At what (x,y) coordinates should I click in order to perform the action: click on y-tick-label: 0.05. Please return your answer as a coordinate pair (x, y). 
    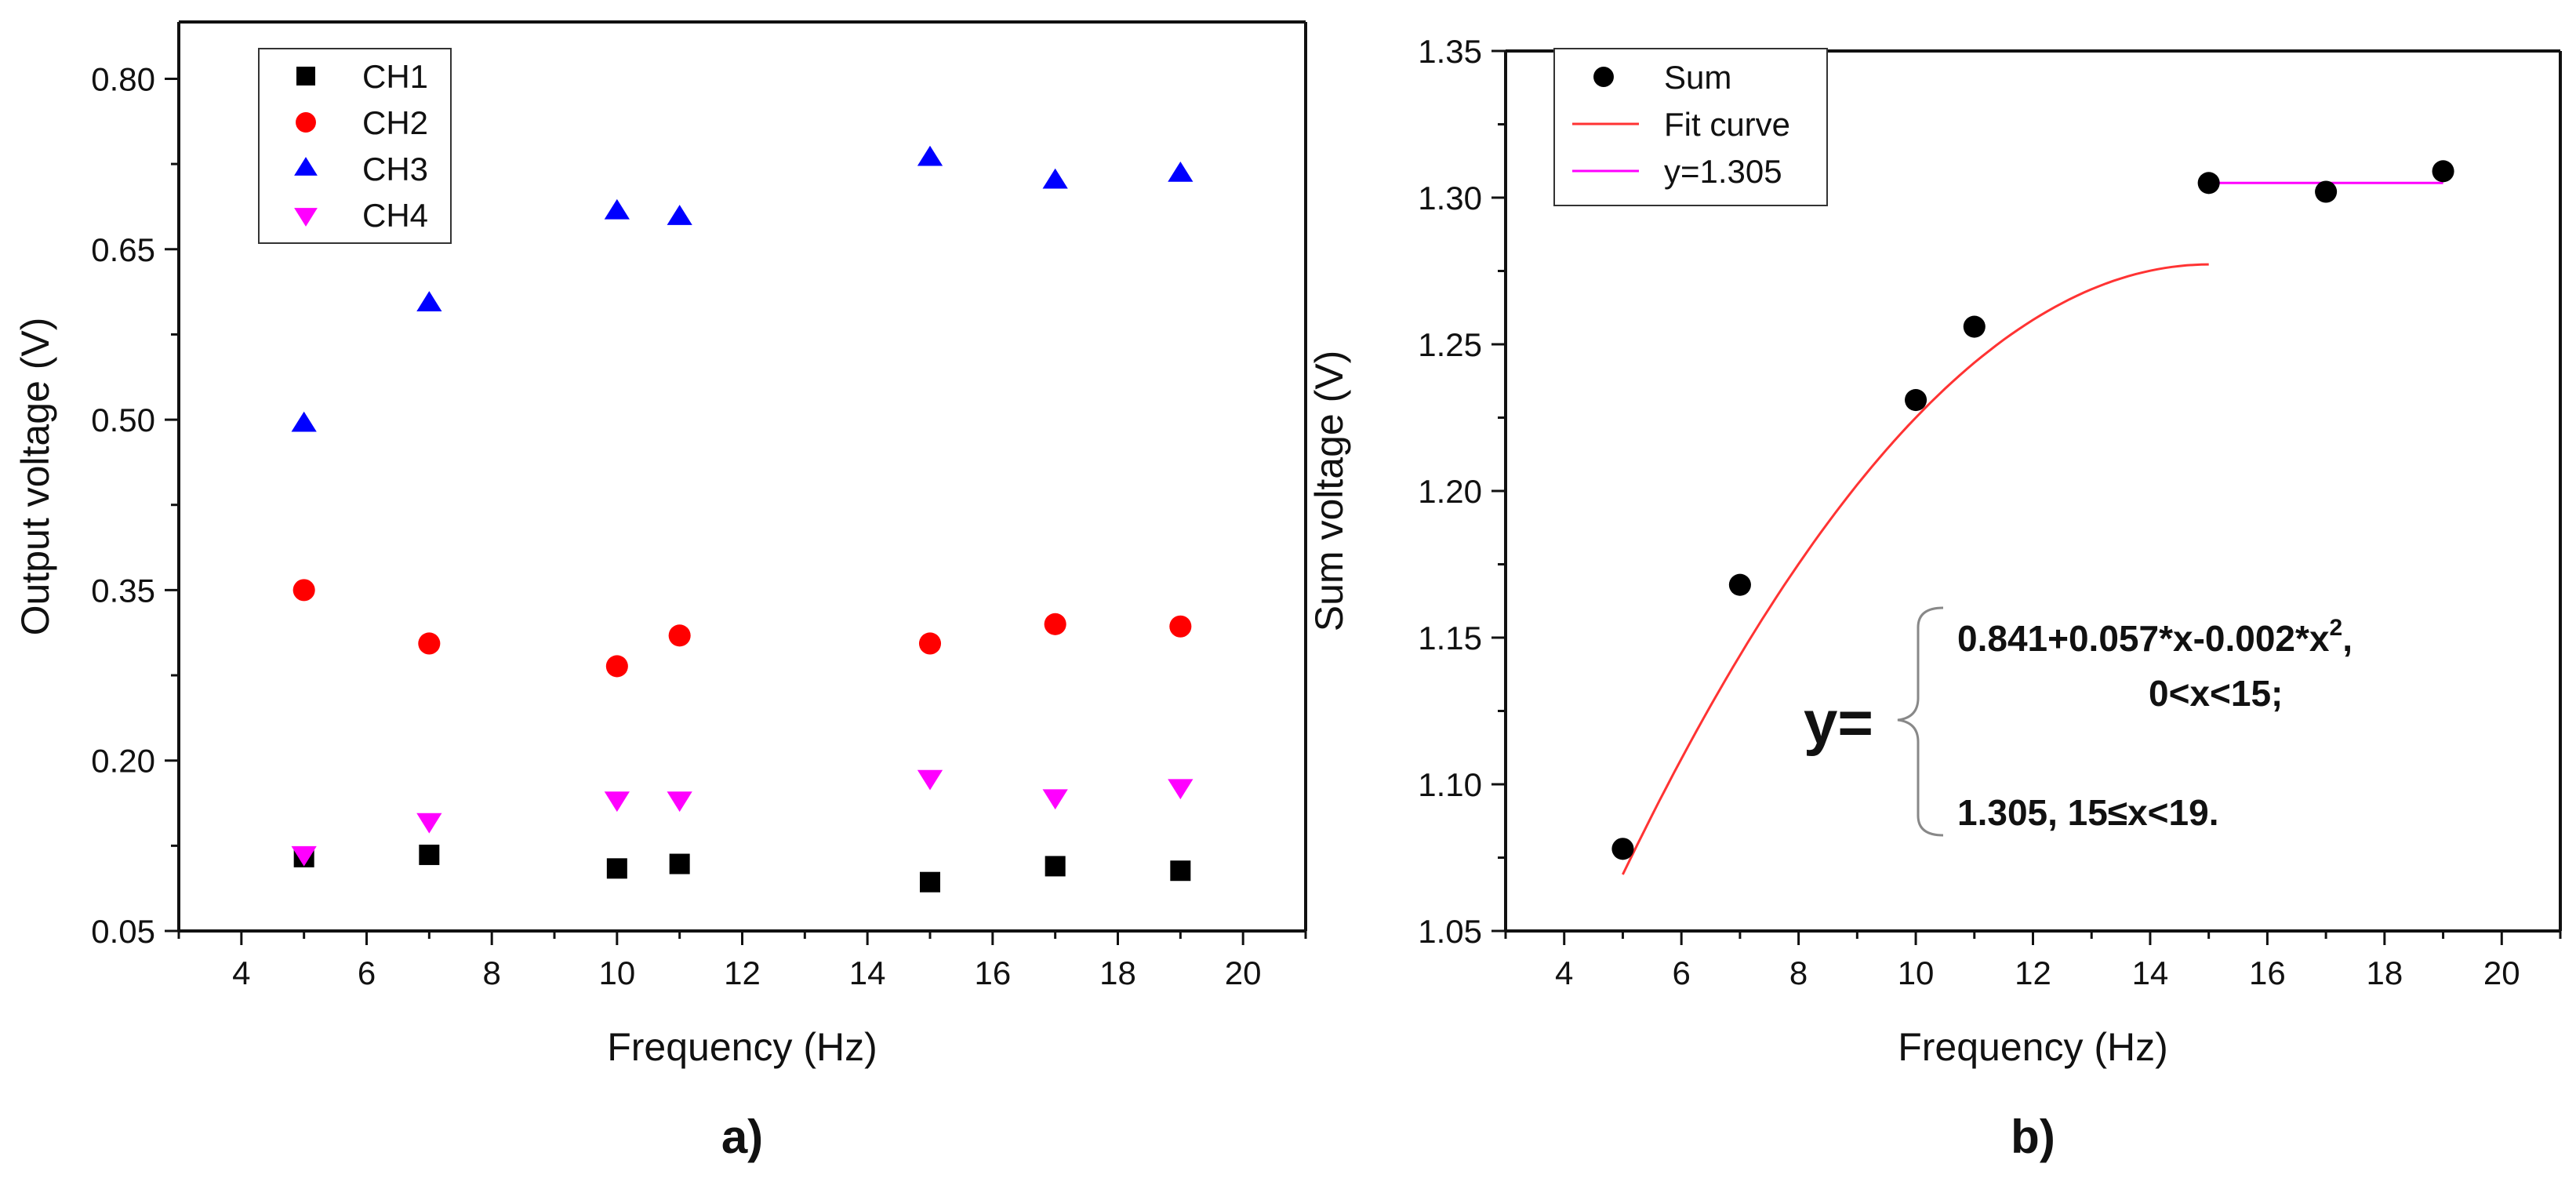
    Looking at the image, I should click on (123, 931).